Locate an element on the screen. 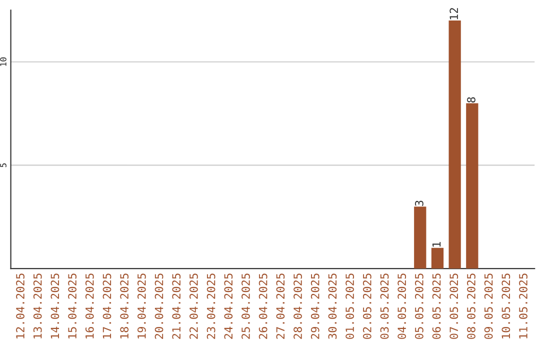 This screenshot has height=340, width=540. x-tick-label: 04.05.2025 is located at coordinates (402, 306).